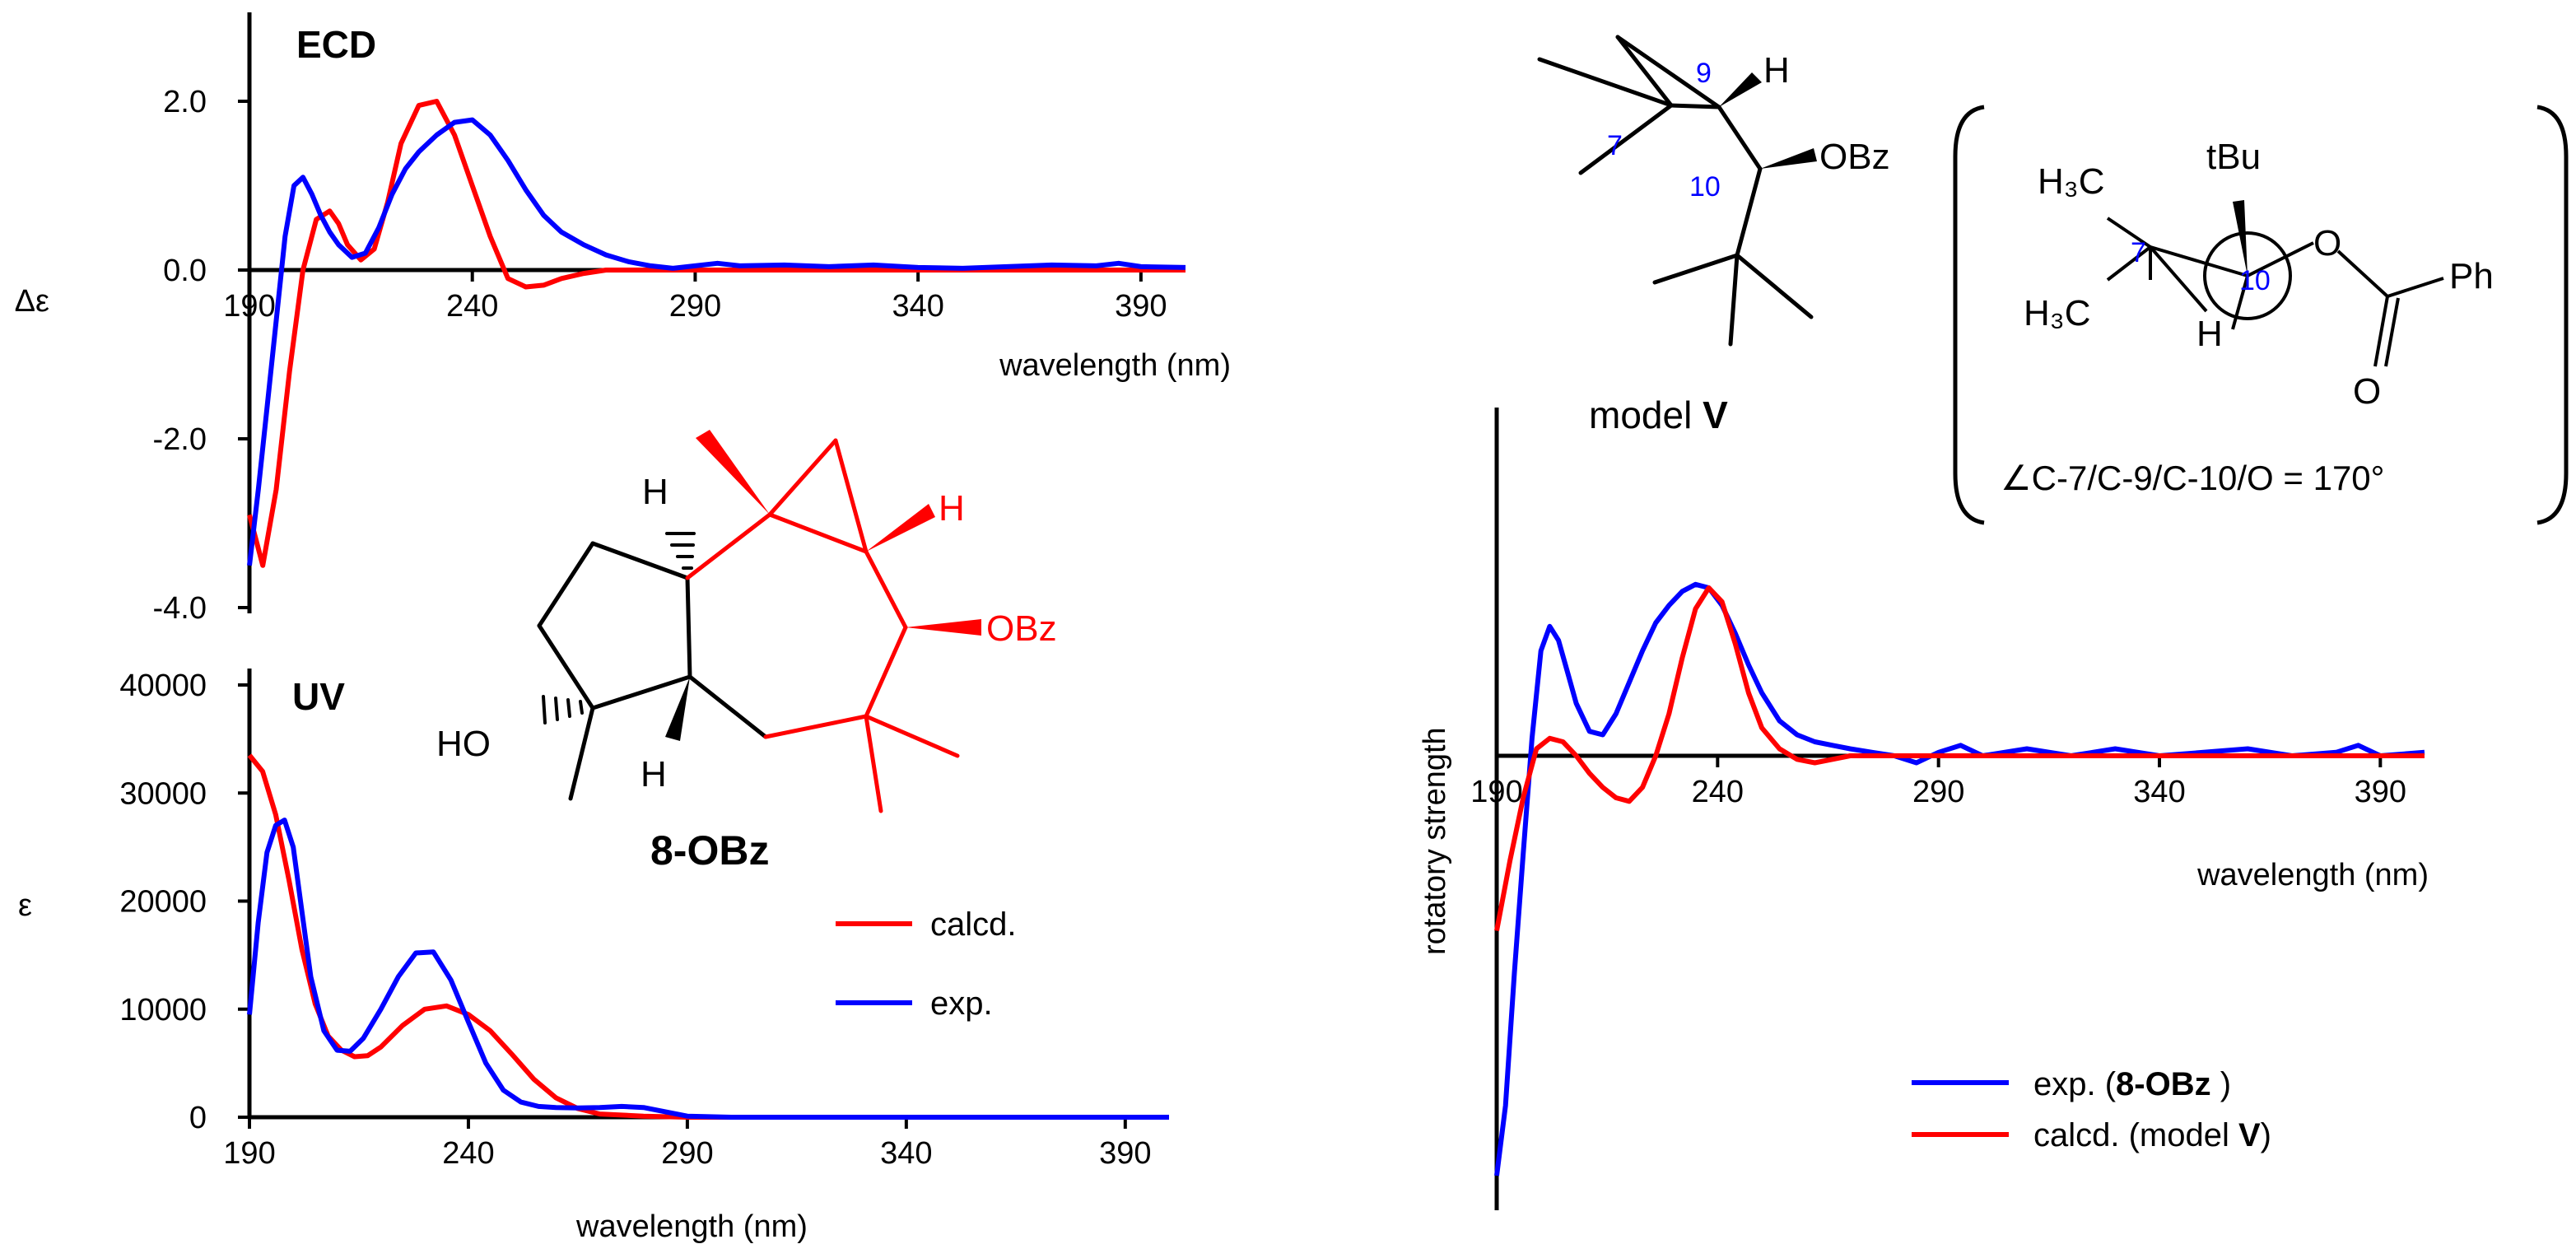 This screenshot has width=2576, height=1258. What do you see at coordinates (695, 306) in the screenshot?
I see `ecd-x-tick-label: 290` at bounding box center [695, 306].